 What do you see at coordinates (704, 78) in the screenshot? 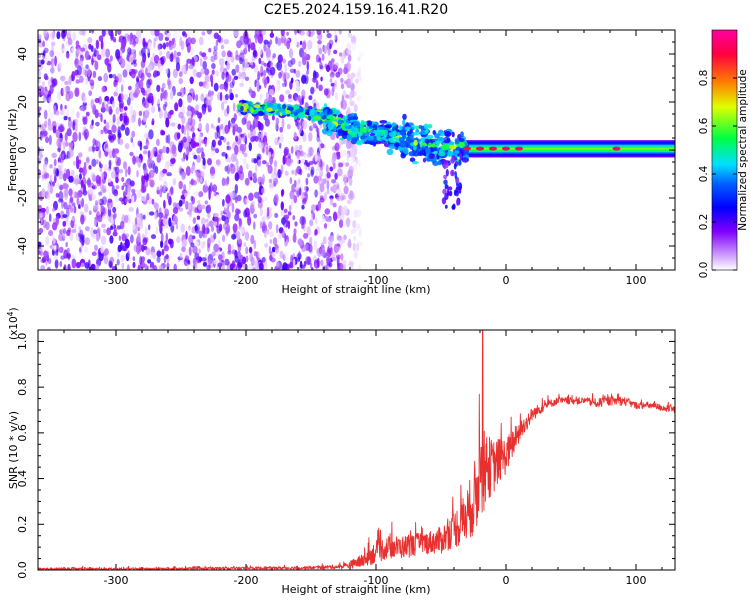
I see `colorbar-tick-label: 0.8` at bounding box center [704, 78].